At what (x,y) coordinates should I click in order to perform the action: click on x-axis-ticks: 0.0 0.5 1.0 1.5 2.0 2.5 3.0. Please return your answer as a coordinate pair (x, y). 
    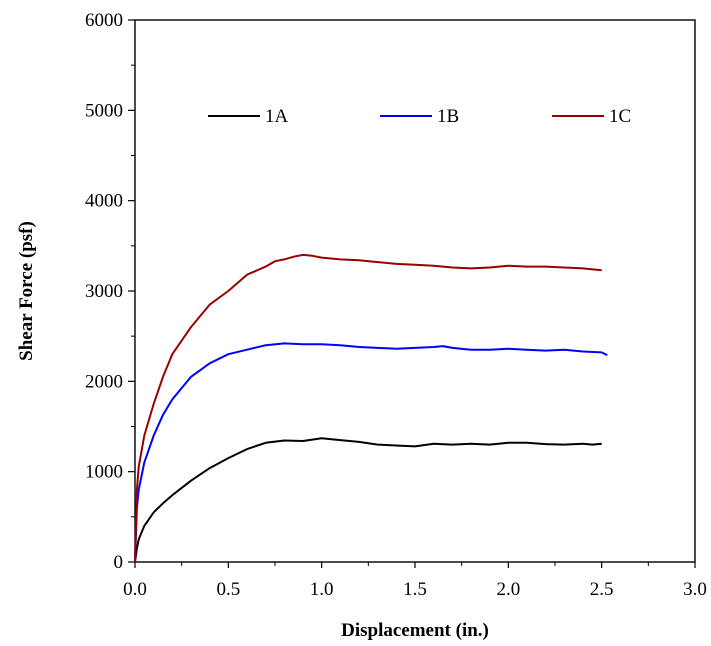
    Looking at the image, I should click on (415, 581).